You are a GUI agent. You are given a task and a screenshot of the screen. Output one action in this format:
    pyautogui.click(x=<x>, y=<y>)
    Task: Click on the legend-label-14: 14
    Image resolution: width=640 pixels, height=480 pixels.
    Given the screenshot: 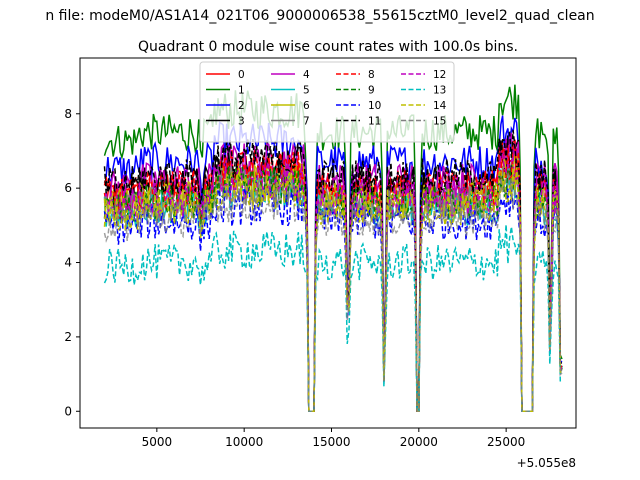 What is the action you would take?
    pyautogui.click(x=440, y=106)
    